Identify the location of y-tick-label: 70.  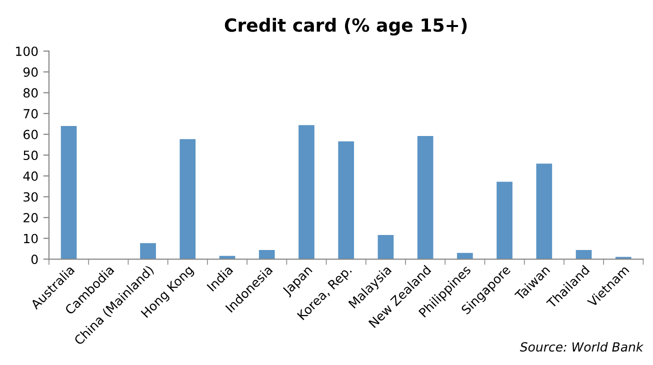
(31, 113).